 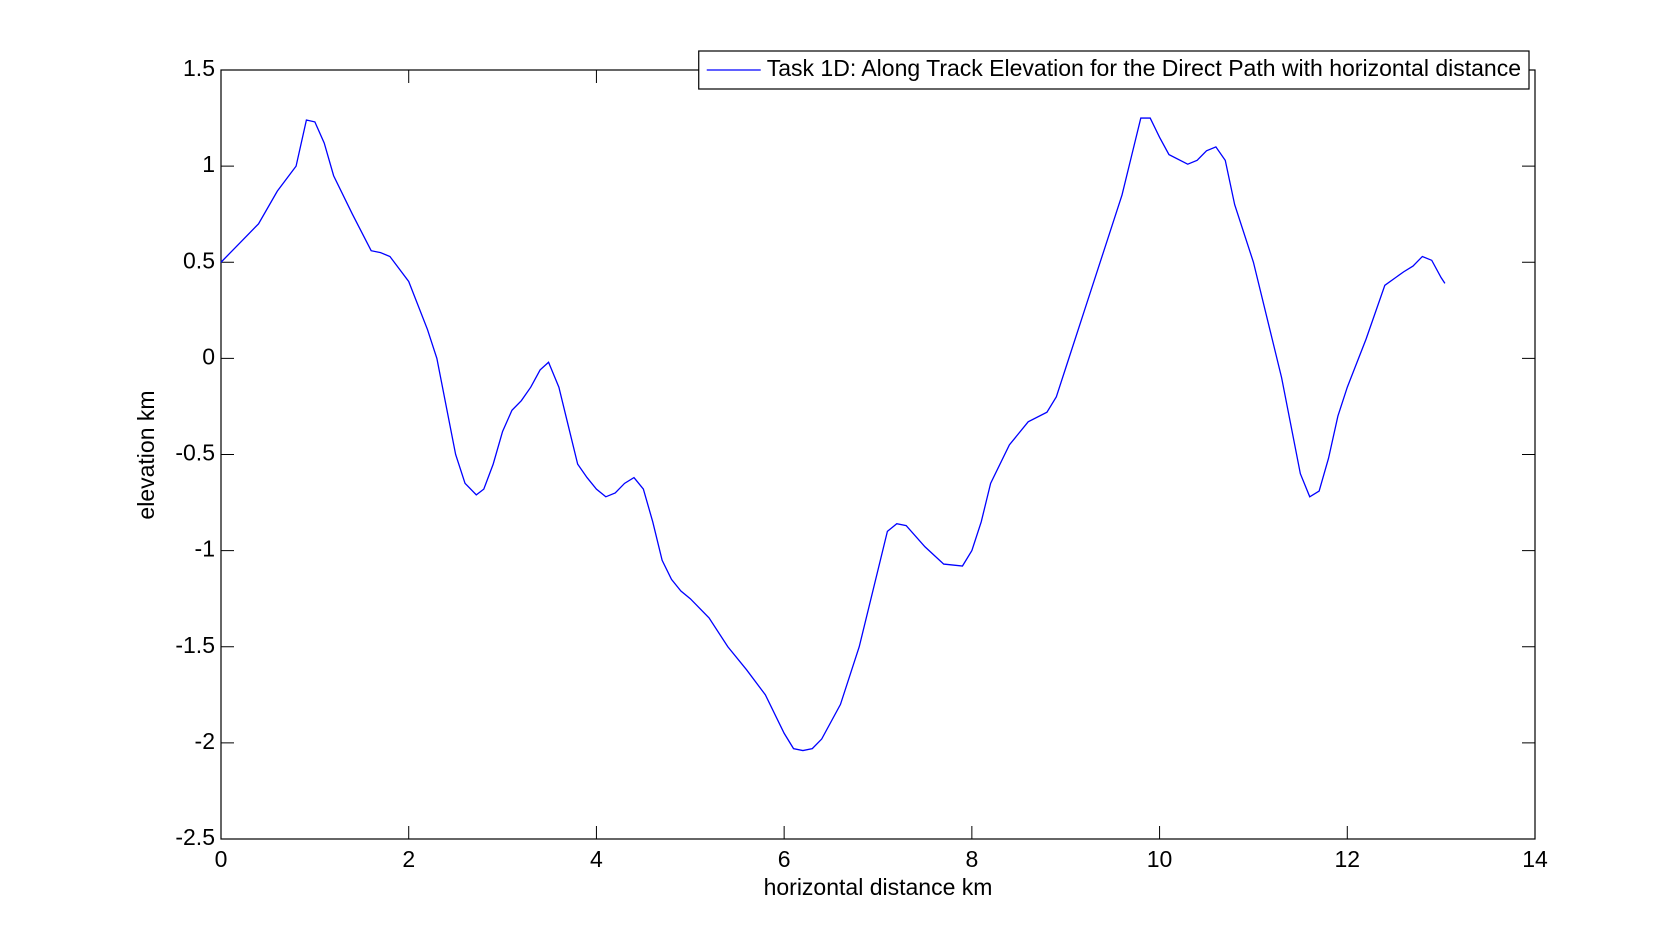 I want to click on x-axis-label: horizontal distance km, so click(x=878, y=887).